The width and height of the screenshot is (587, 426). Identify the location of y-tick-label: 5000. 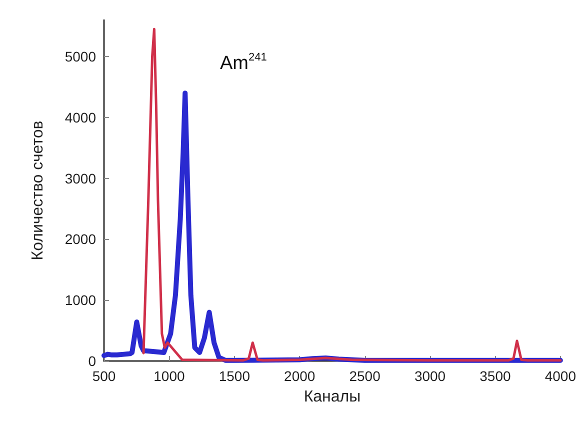
(80, 56).